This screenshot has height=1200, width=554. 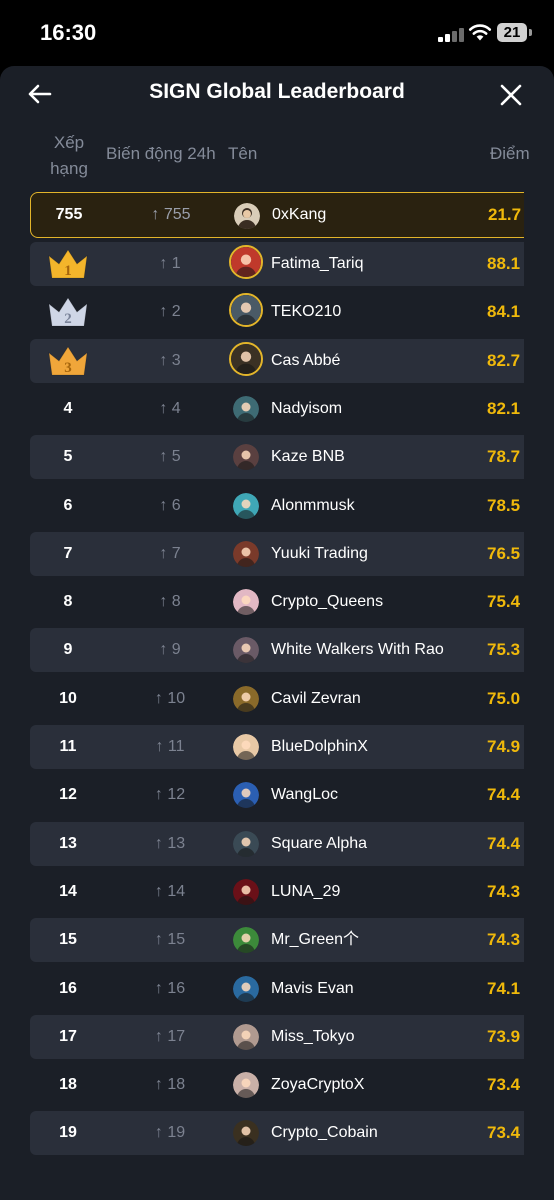 What do you see at coordinates (504, 1085) in the screenshot?
I see `points: 73.4` at bounding box center [504, 1085].